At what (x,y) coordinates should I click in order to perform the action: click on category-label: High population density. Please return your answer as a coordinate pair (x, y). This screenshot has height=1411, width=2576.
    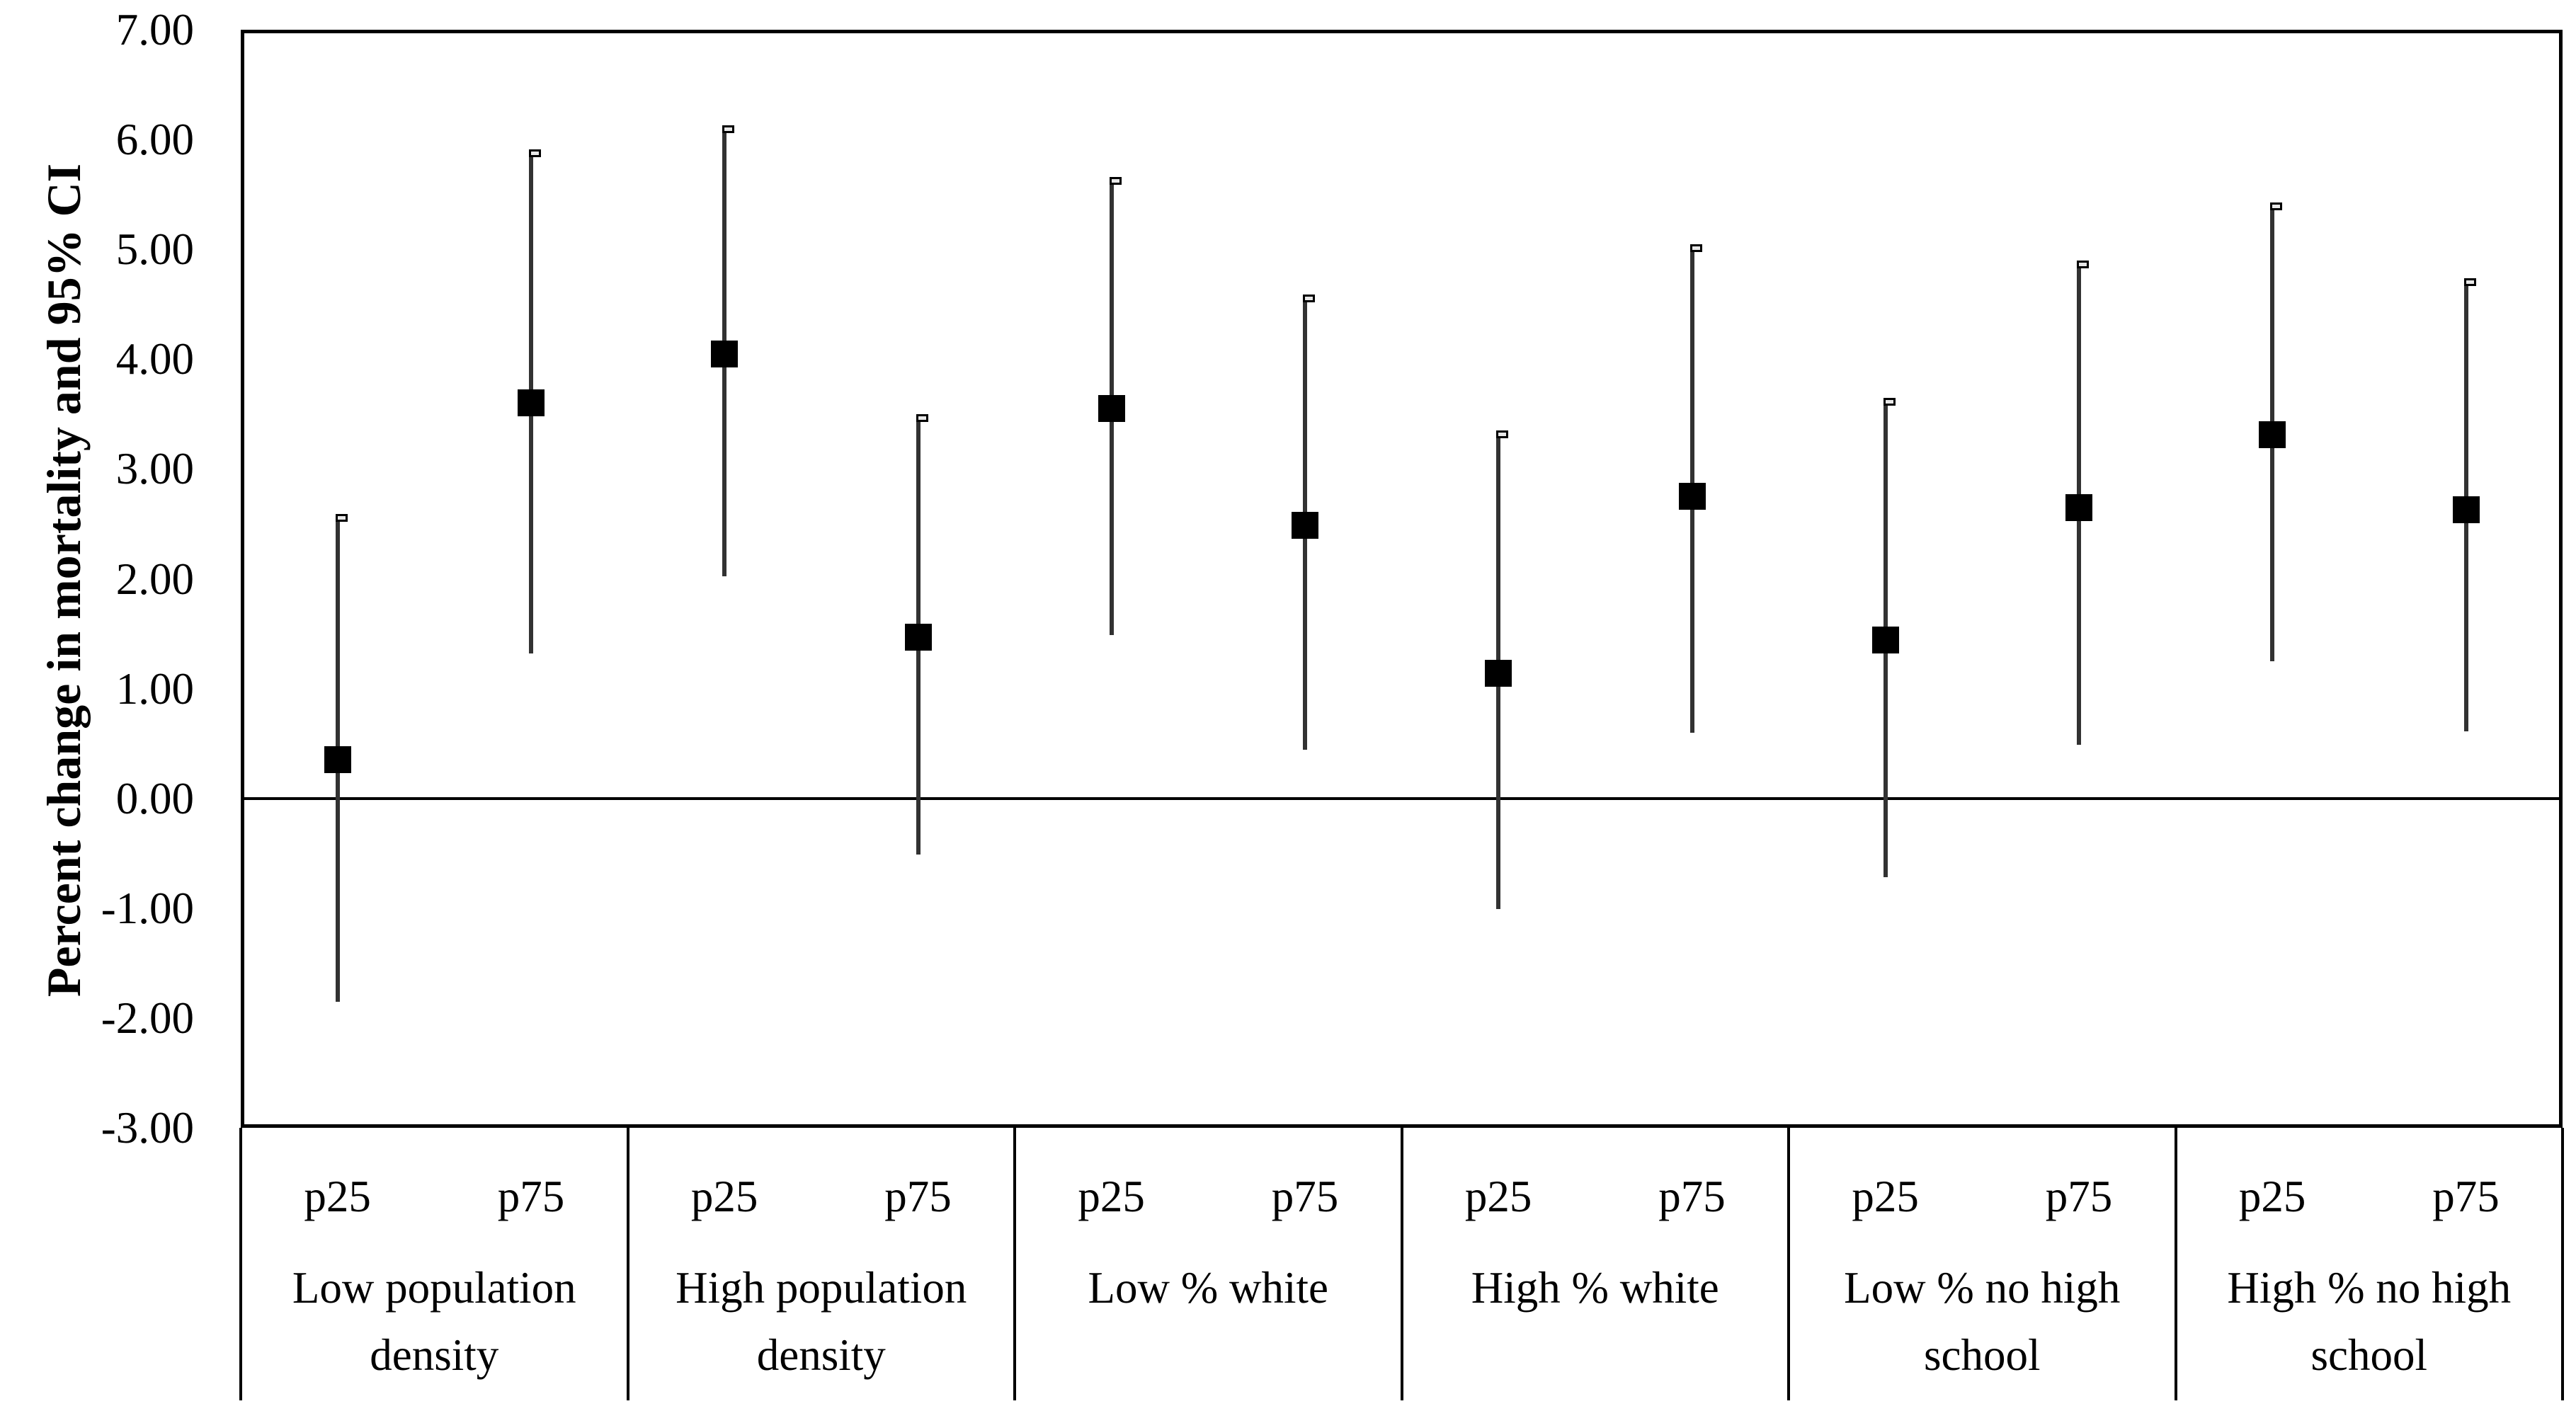
    Looking at the image, I should click on (821, 1321).